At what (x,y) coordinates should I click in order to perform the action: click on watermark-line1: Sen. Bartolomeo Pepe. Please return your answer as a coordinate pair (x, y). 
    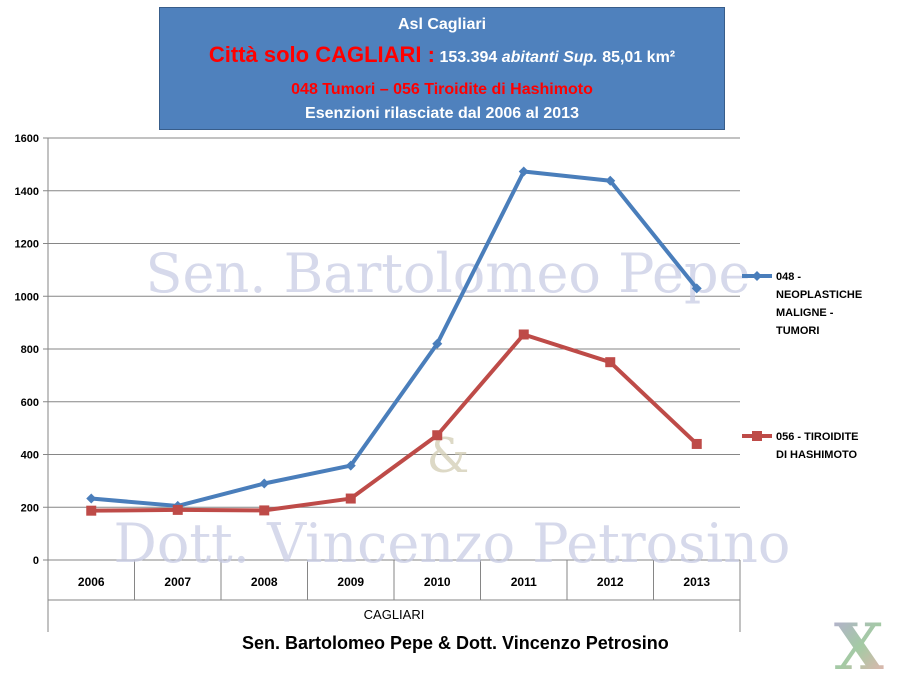
    Looking at the image, I should click on (448, 273).